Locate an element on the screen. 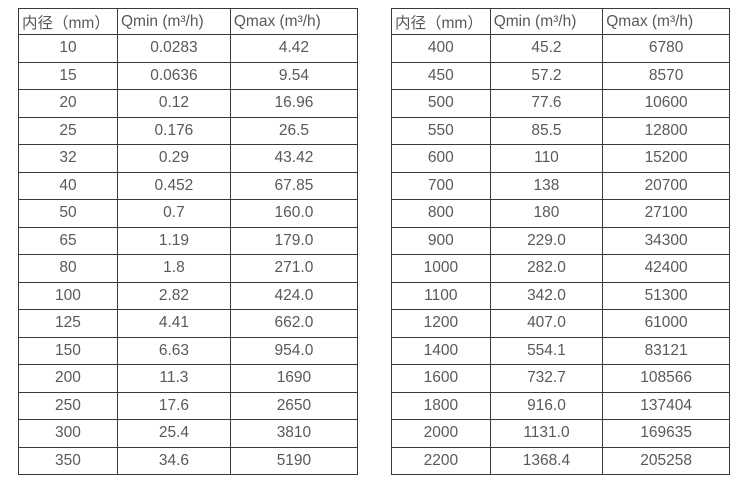 The width and height of the screenshot is (750, 483). table-row: 125 4.41 662.0 is located at coordinates (188, 323).